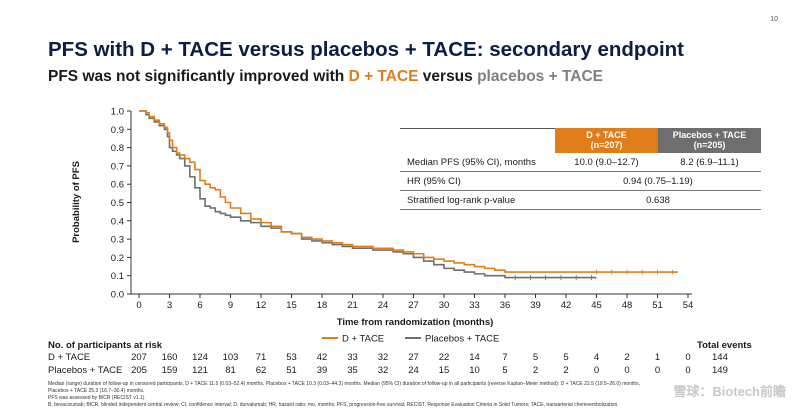  Describe the element at coordinates (352, 370) in the screenshot. I see `risk-value: 35` at that location.